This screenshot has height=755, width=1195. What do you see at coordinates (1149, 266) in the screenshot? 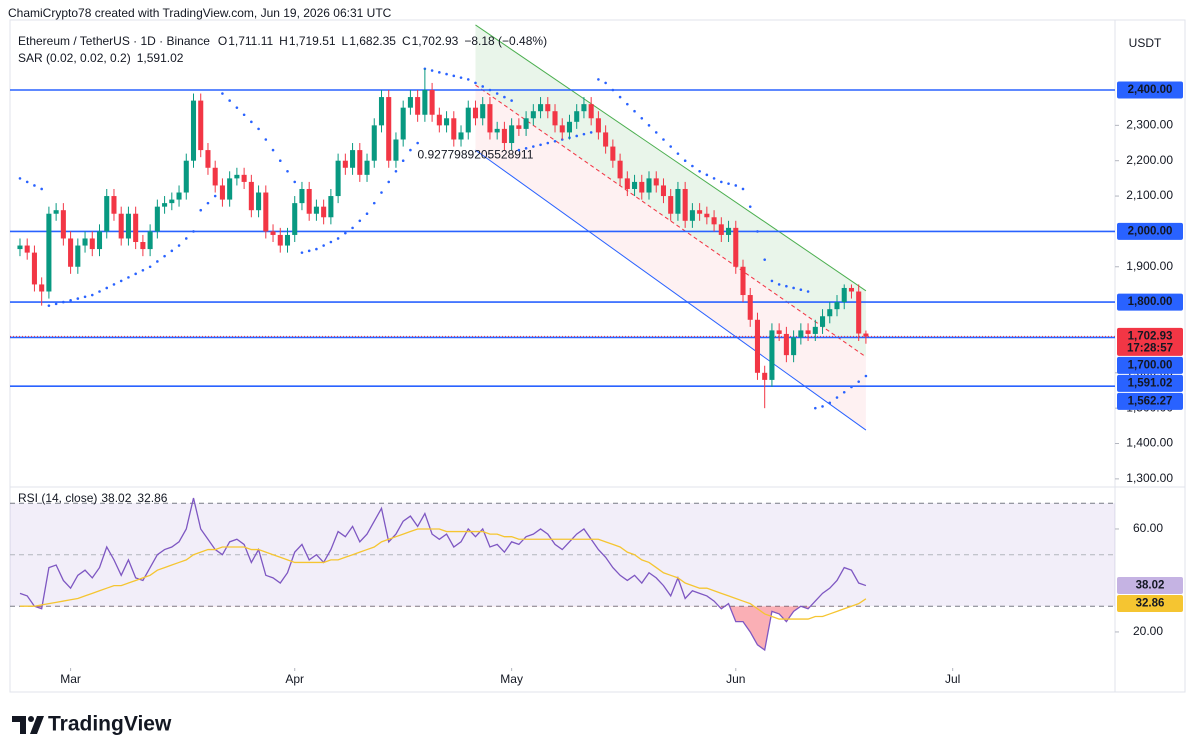
I see `y-tick-label: 1,900.00` at bounding box center [1149, 266].